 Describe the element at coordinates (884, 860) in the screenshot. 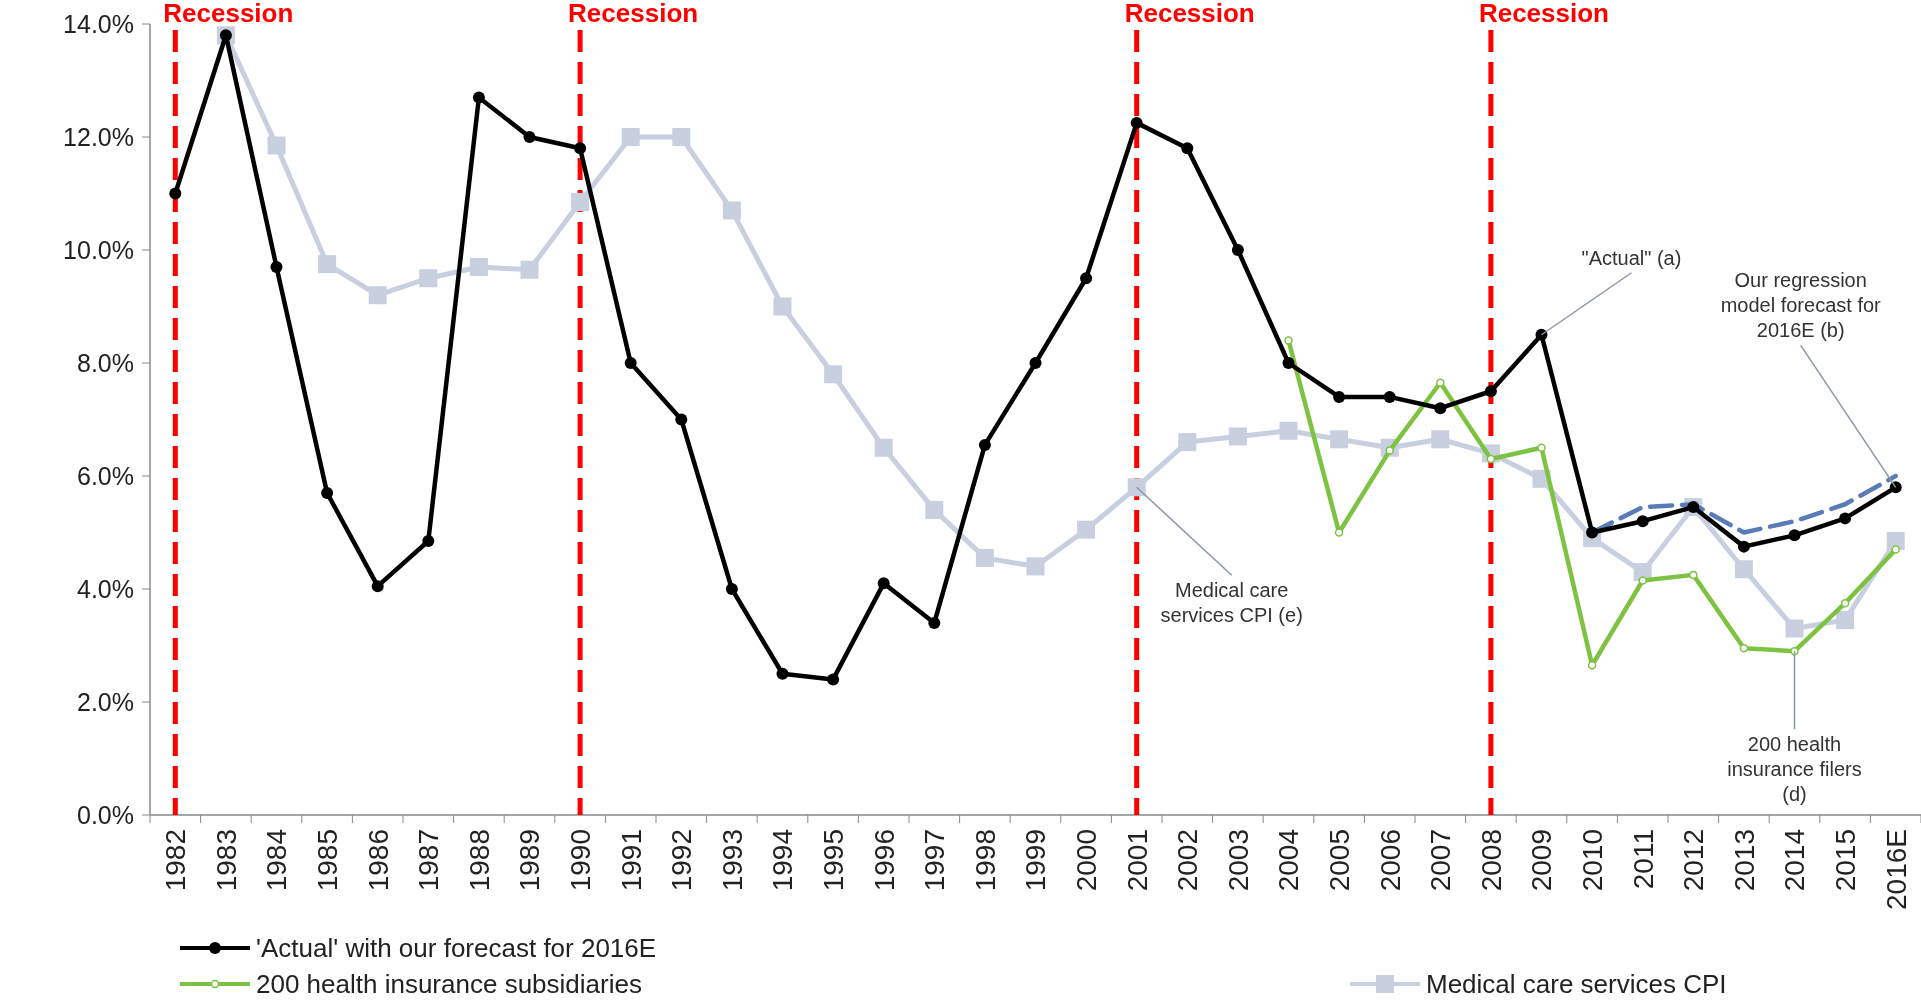

I see `x-tick-label: 1996` at that location.